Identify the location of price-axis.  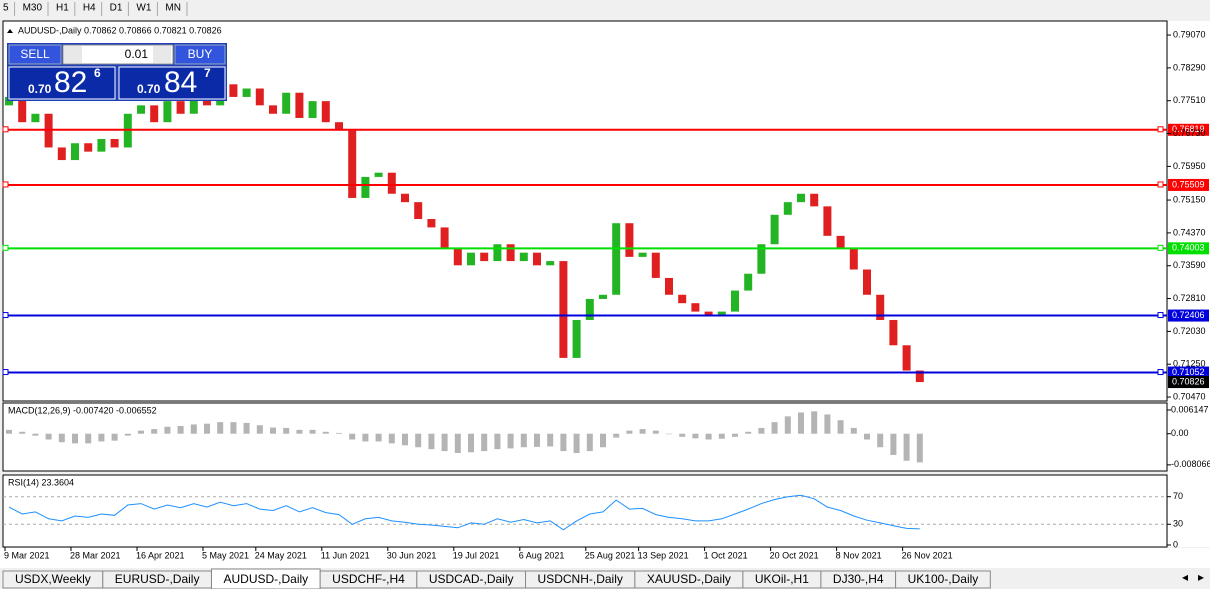
(1189, 284).